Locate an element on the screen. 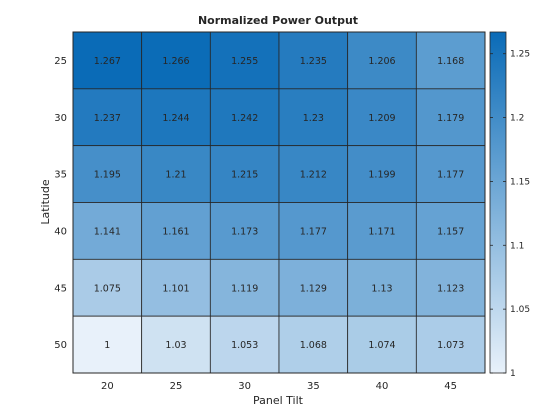 The image size is (560, 420). x-axis-label: Panel Tilt is located at coordinates (278, 400).